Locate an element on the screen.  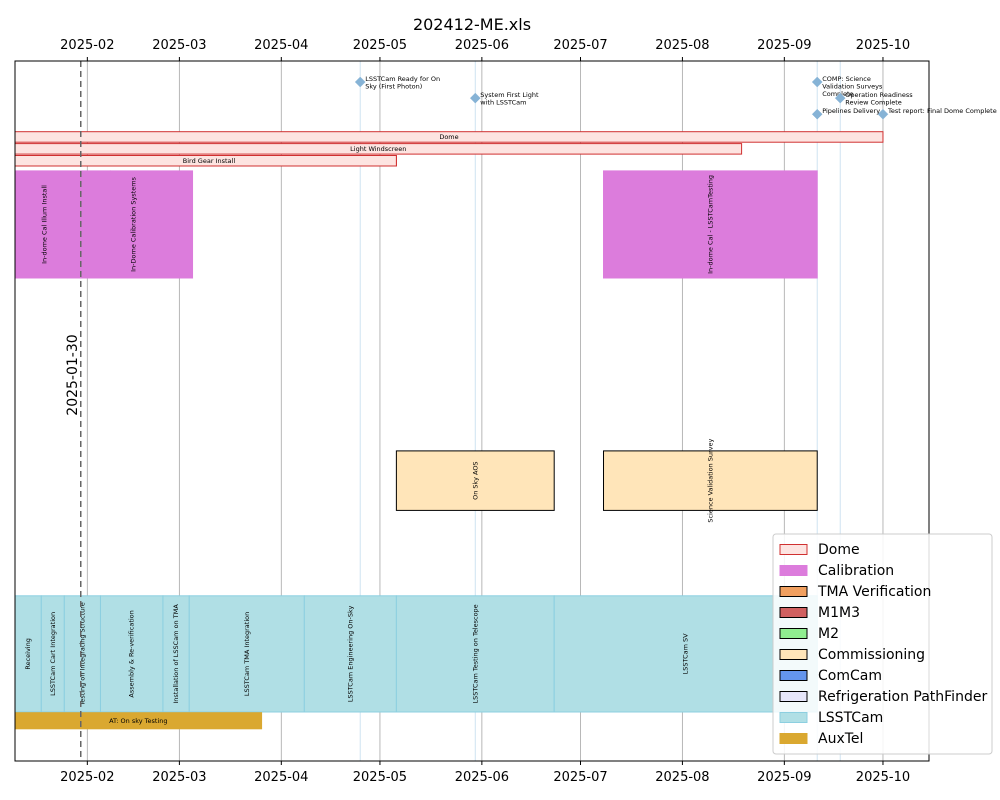
tick-label-top-2025-07: 2025-07 is located at coordinates (580, 45).